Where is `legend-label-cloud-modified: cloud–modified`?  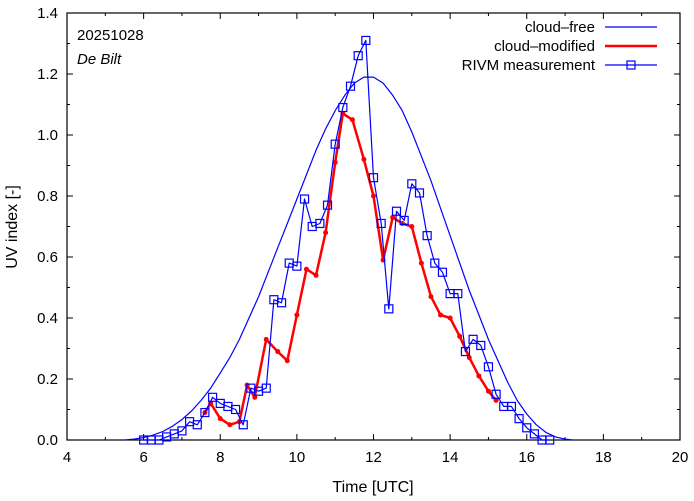 legend-label-cloud-modified: cloud–modified is located at coordinates (544, 46).